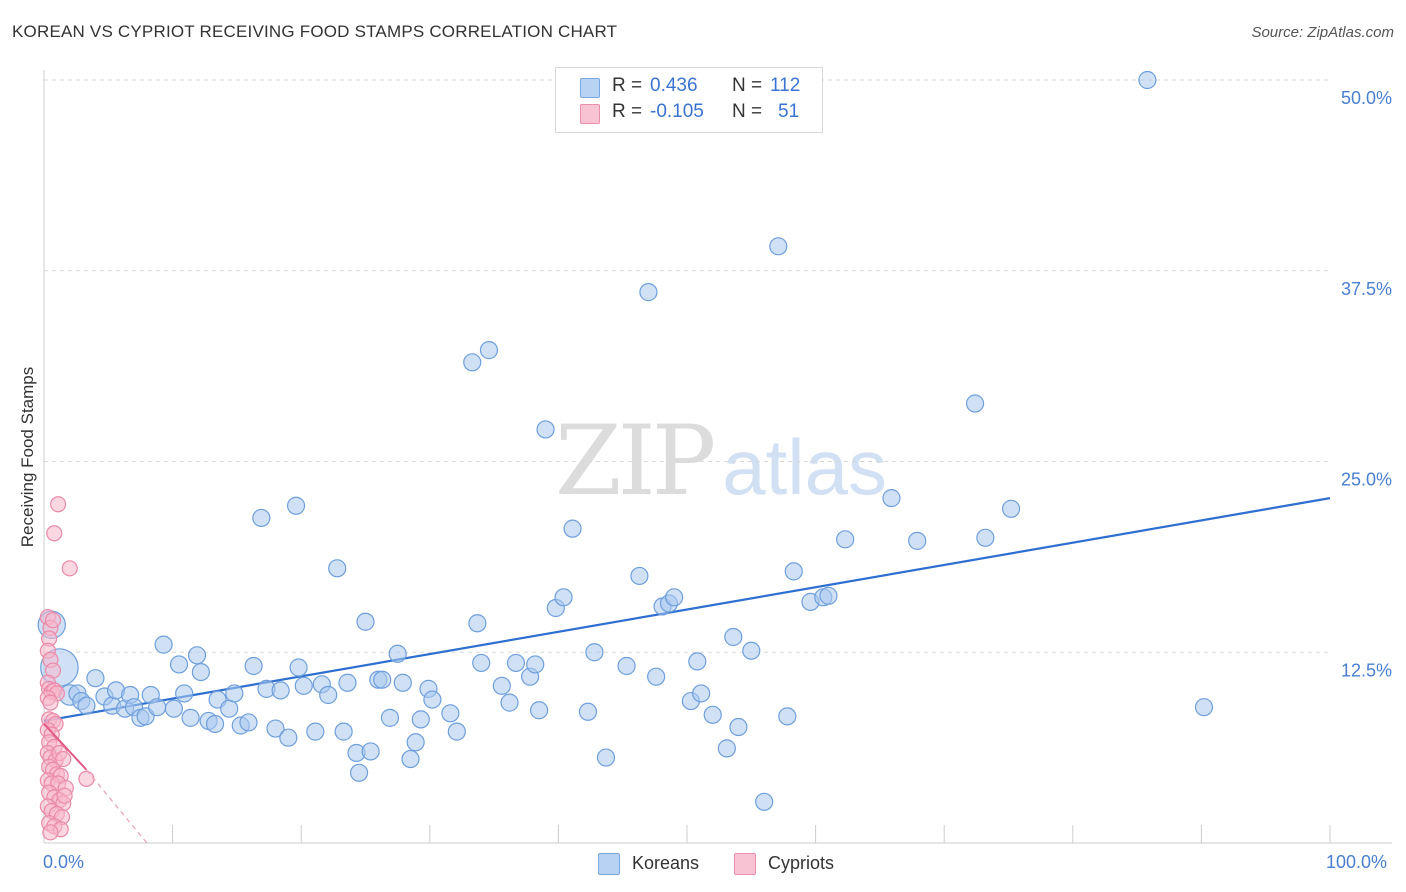 Image resolution: width=1406 pixels, height=892 pixels. Describe the element at coordinates (785, 85) in the screenshot. I see `n-value: 112` at that location.